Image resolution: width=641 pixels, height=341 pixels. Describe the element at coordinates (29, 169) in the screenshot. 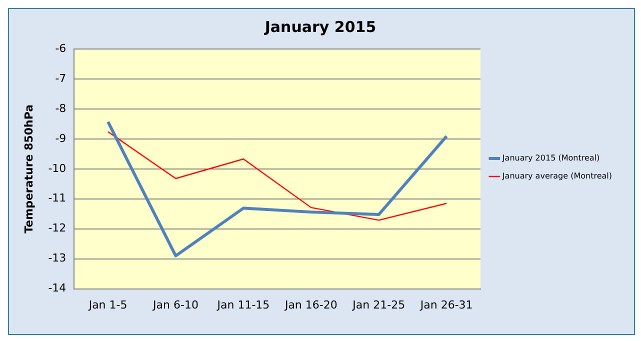

I see `y-axis-title: Temperature 850hPa` at that location.